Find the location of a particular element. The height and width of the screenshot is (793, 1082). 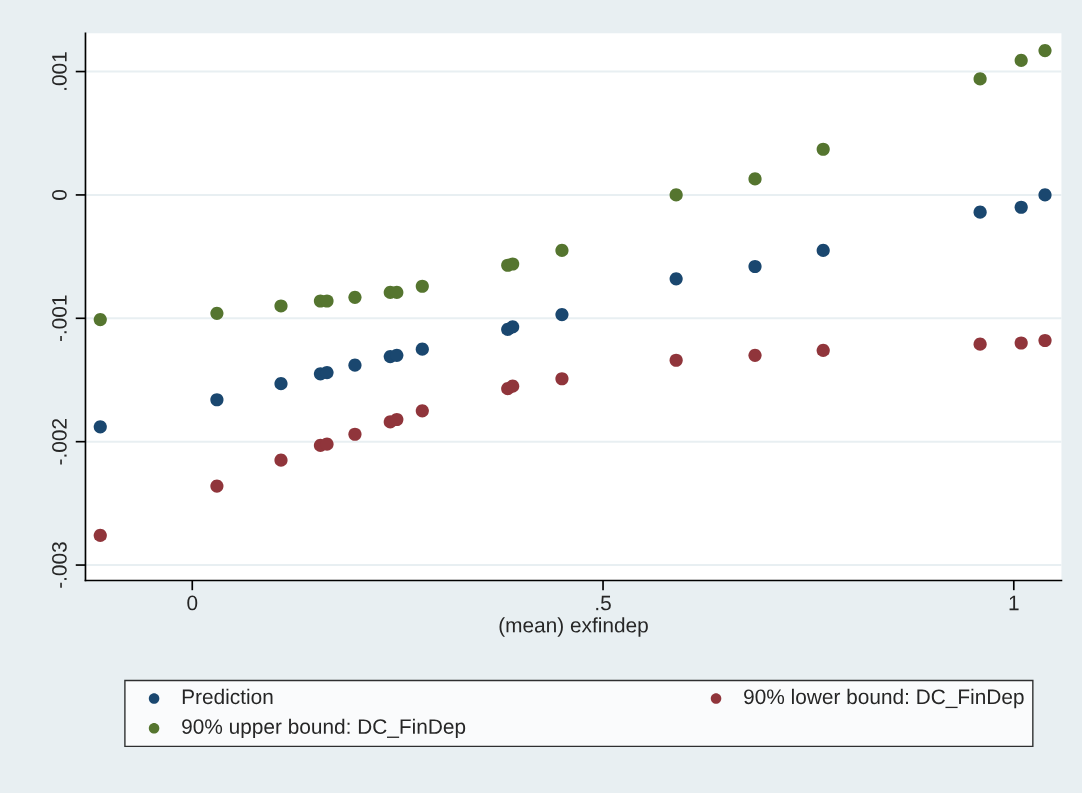

legend-label: 90% lower bound: DC_FinDep is located at coordinates (884, 698).